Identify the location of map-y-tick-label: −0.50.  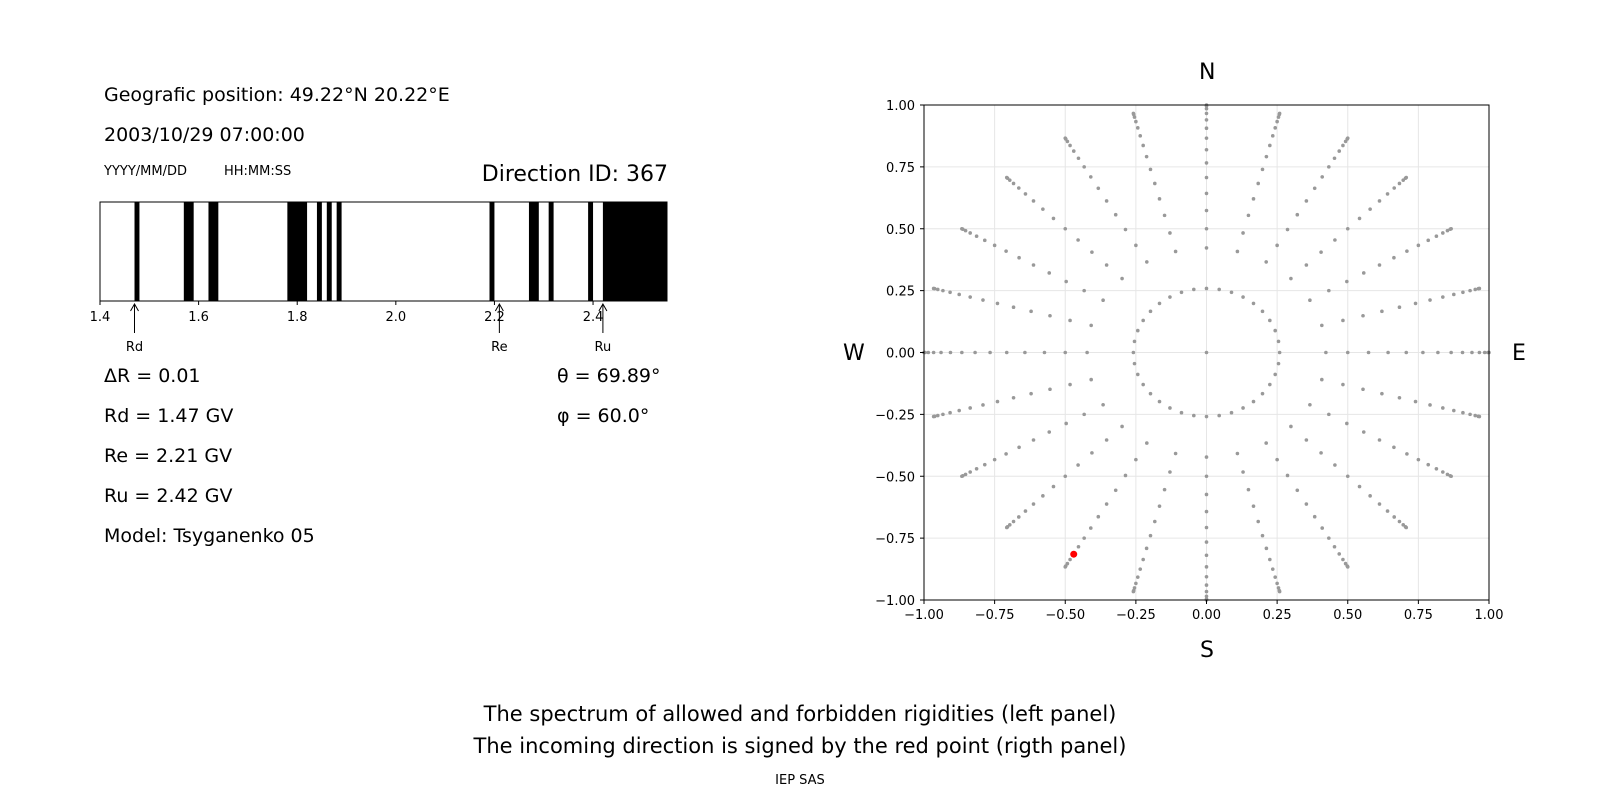
(895, 477).